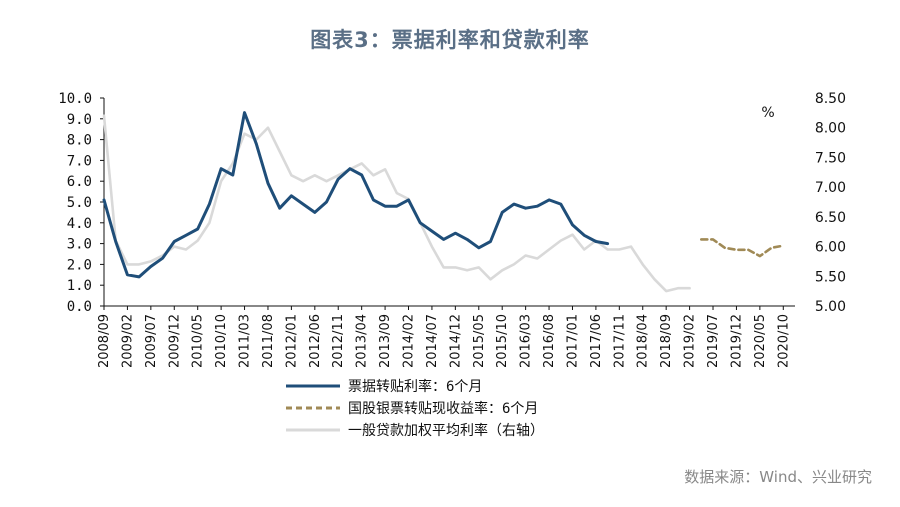 The width and height of the screenshot is (900, 507). What do you see at coordinates (79, 265) in the screenshot?
I see `y-left-tick-label: 2.0` at bounding box center [79, 265].